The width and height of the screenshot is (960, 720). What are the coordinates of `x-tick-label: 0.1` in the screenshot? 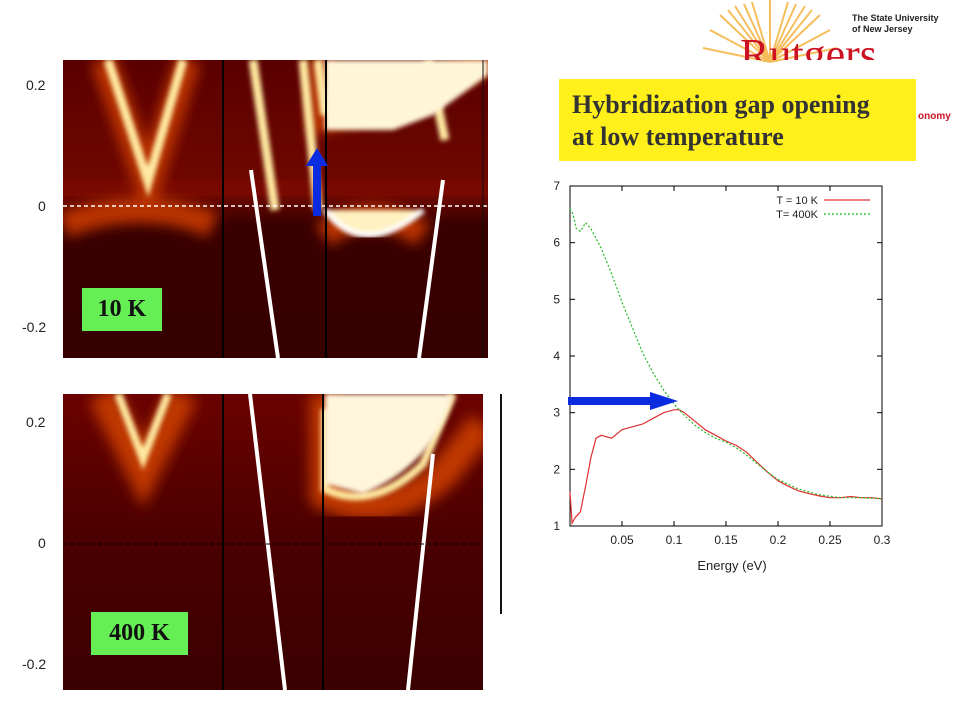 It's located at (674, 540).